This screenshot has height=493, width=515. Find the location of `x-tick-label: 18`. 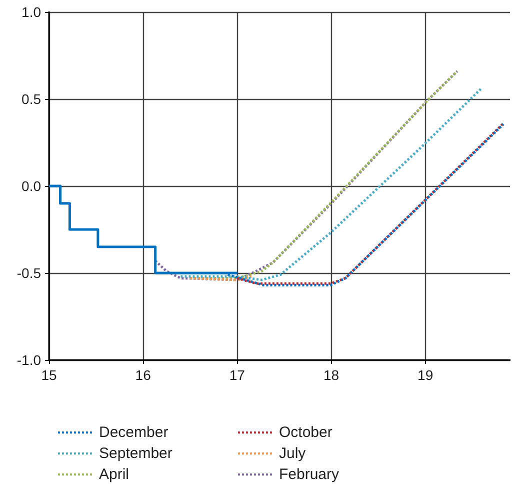

x-tick-label: 18 is located at coordinates (331, 375).